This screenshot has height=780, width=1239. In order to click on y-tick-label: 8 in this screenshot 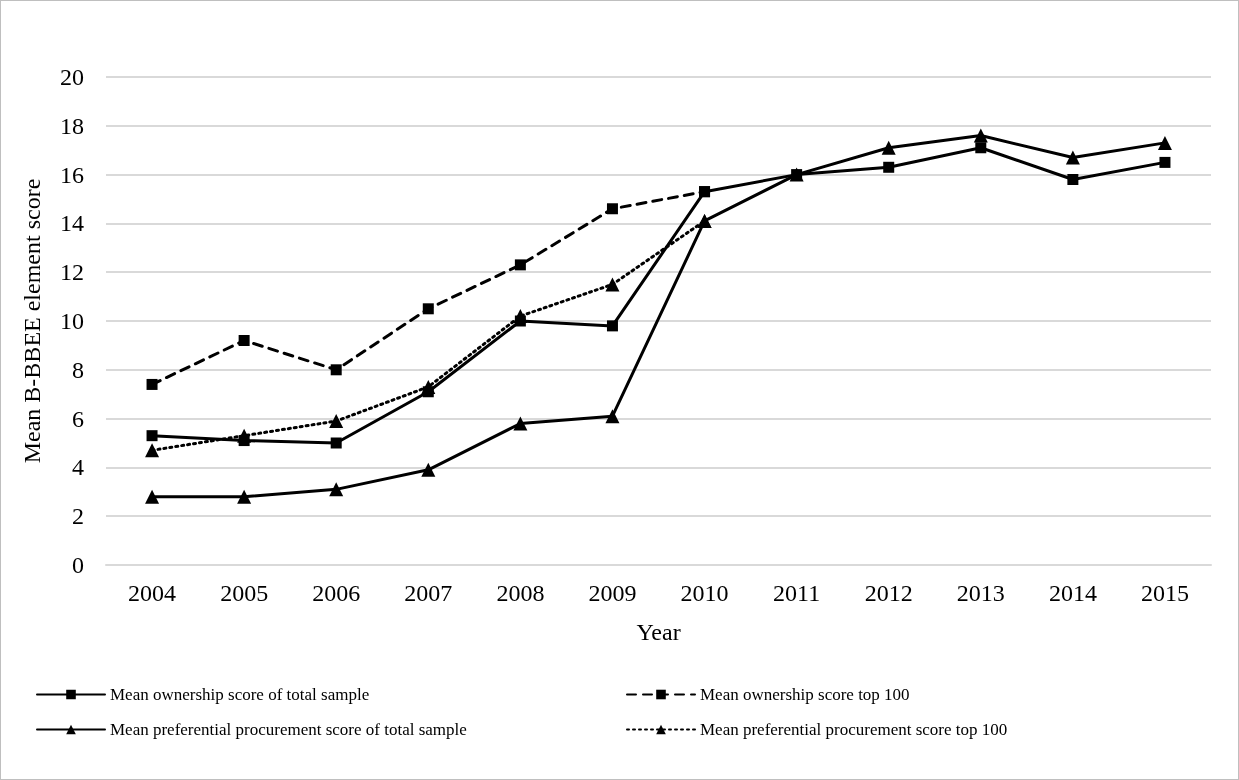, I will do `click(78, 369)`.